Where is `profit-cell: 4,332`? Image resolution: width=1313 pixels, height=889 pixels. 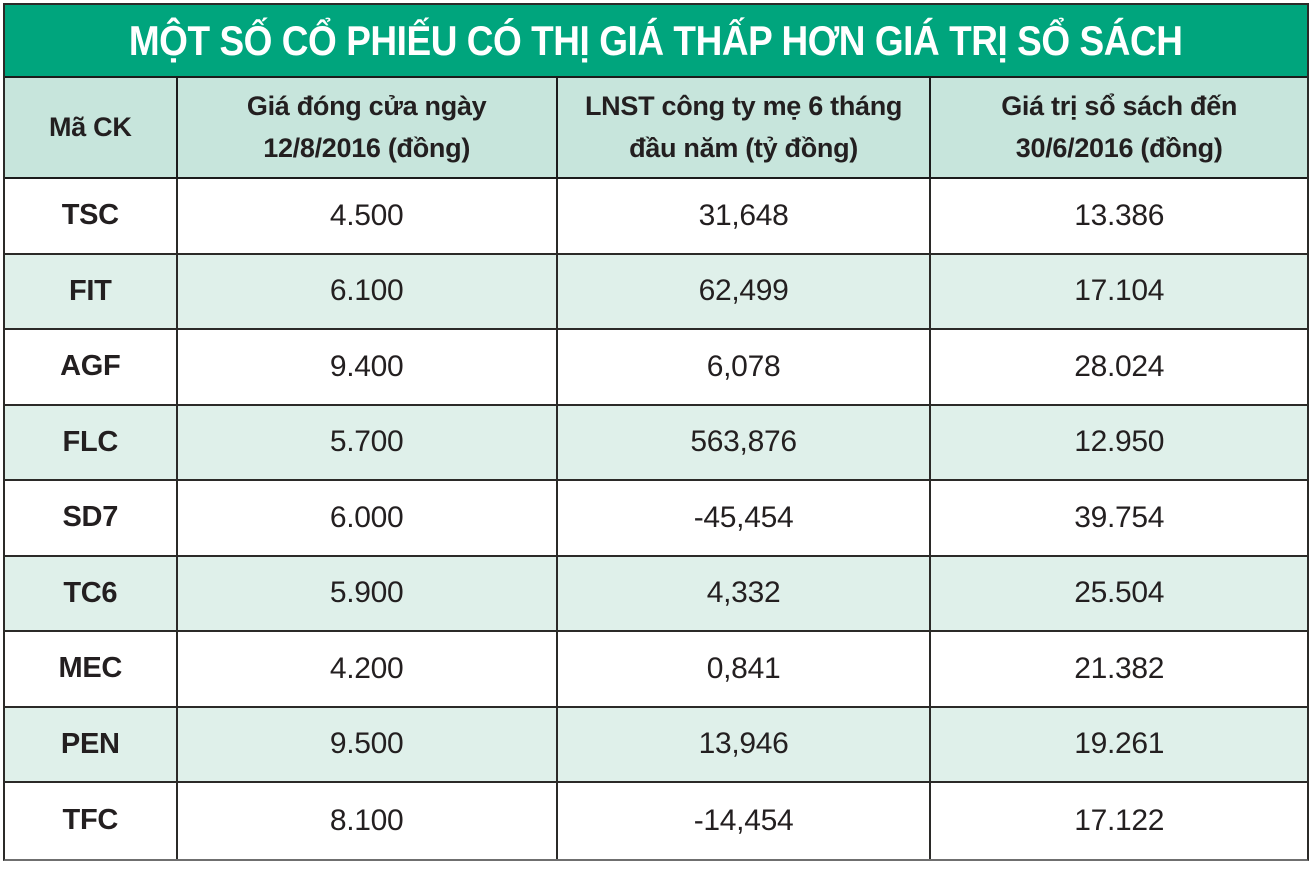
profit-cell: 4,332 is located at coordinates (742, 593).